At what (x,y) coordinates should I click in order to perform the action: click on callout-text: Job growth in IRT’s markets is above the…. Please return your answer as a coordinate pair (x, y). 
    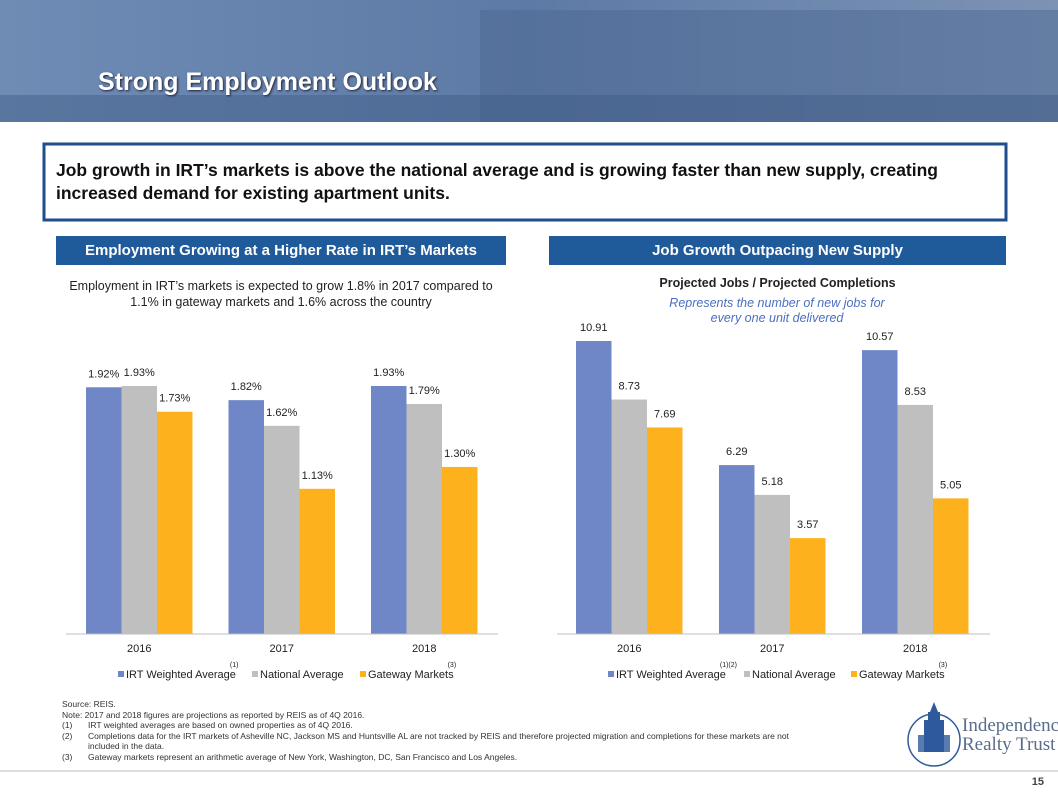
    Looking at the image, I should click on (497, 181).